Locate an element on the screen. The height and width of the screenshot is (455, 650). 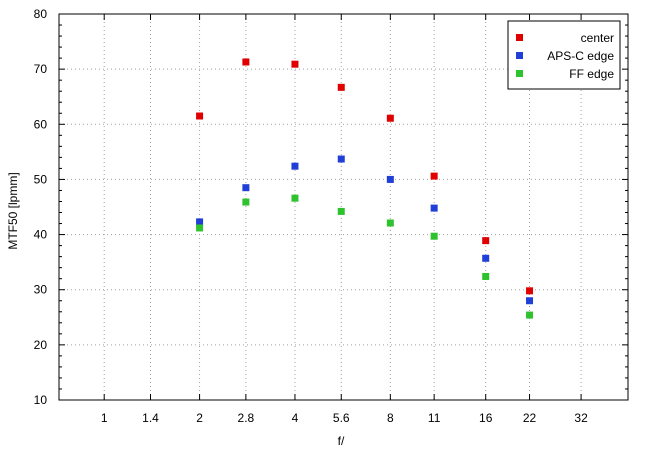
y-tick-label: 20 is located at coordinates (41, 345).